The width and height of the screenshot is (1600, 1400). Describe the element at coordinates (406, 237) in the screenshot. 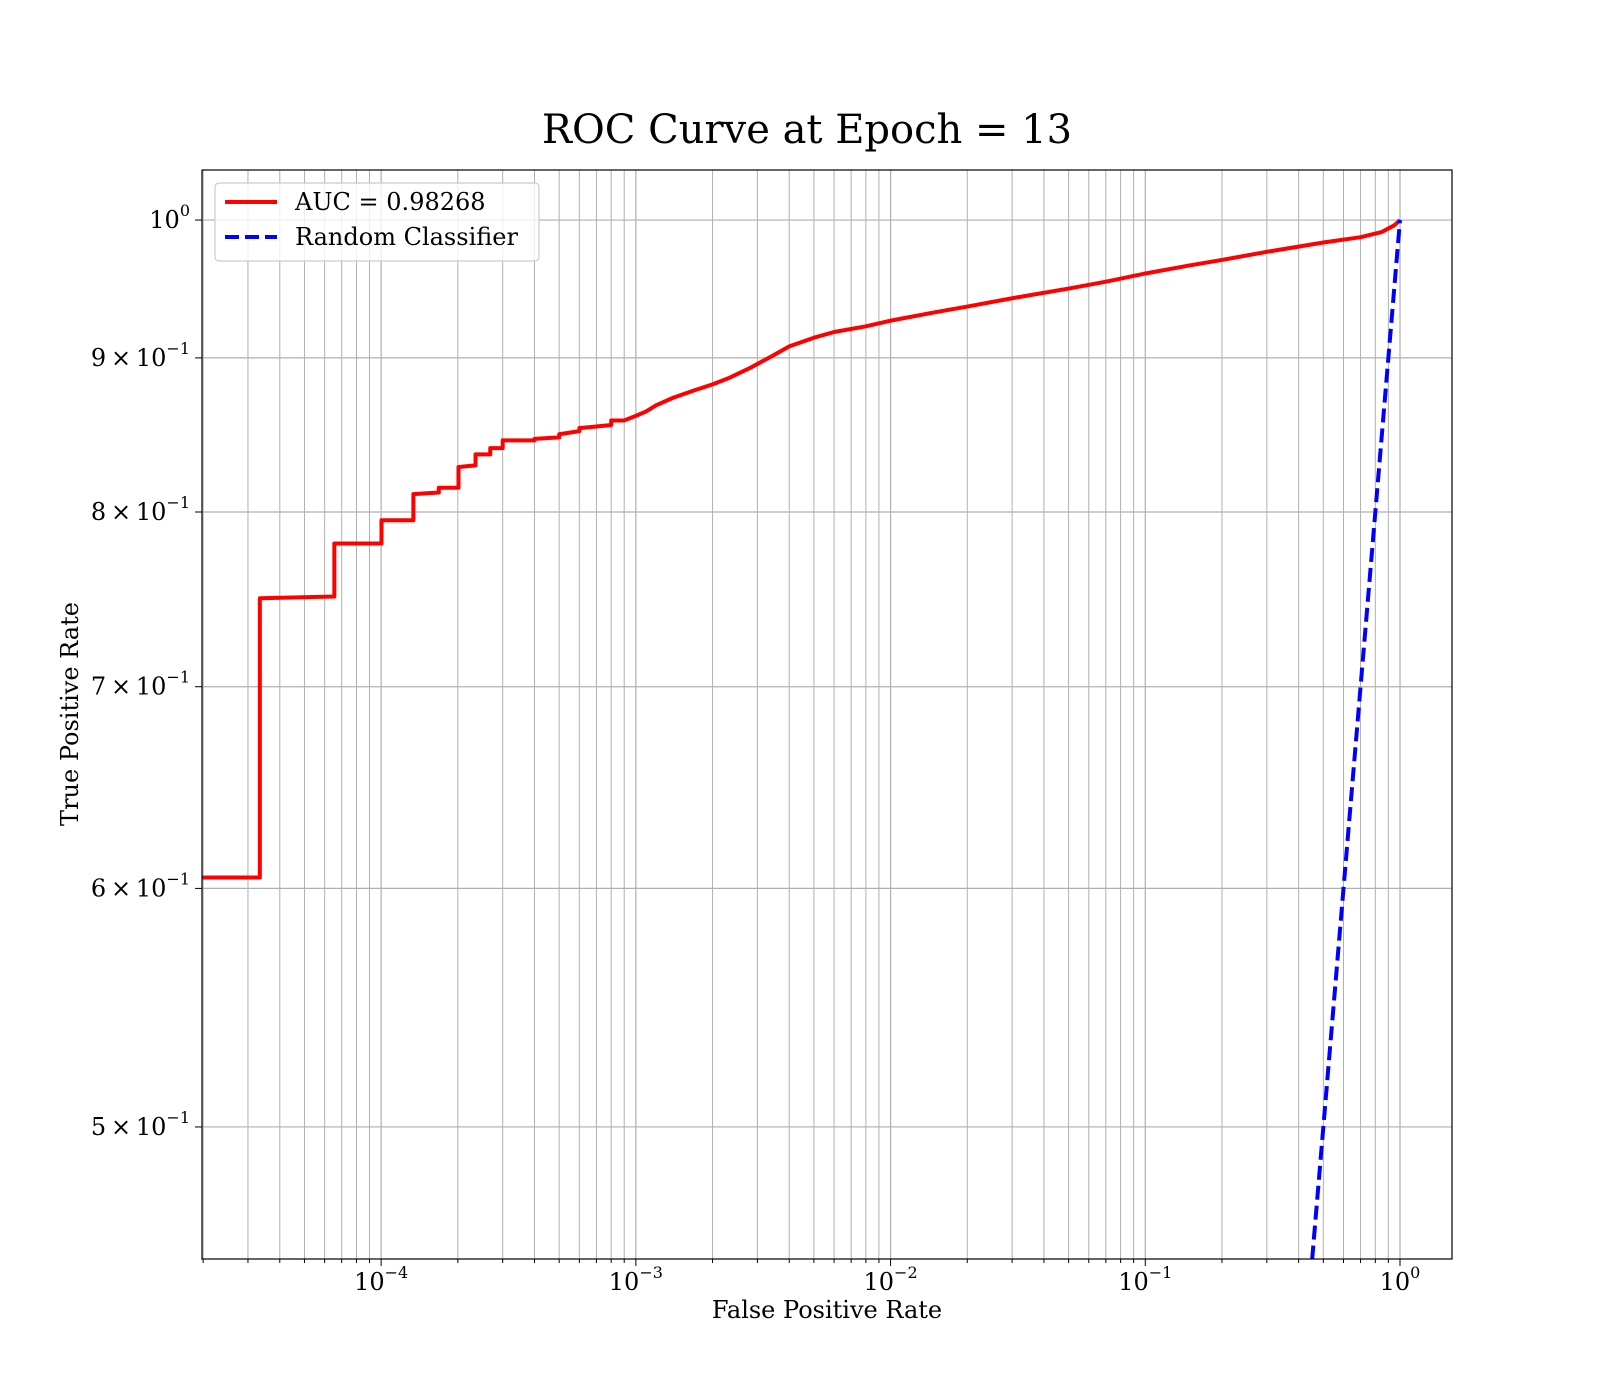

I see `legend-label-random: Random Classifier` at that location.